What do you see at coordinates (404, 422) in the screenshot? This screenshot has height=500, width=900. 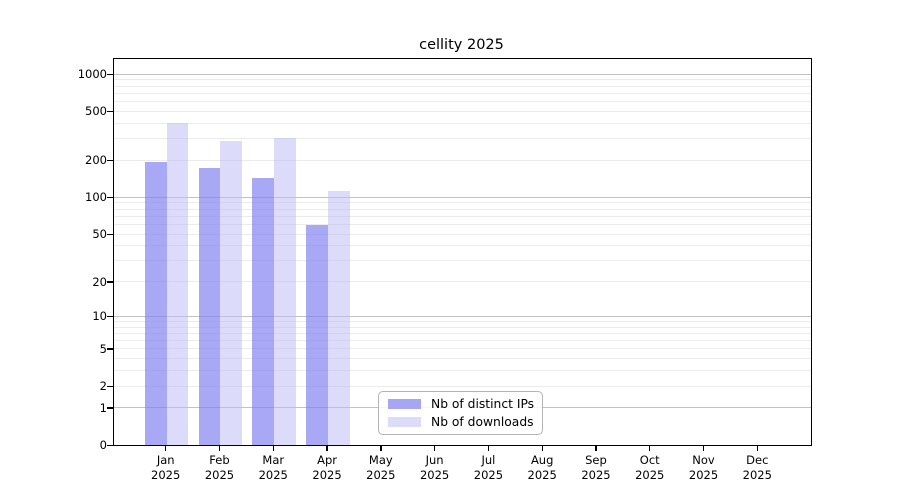 I see `legend-swatch-downloads-icon` at bounding box center [404, 422].